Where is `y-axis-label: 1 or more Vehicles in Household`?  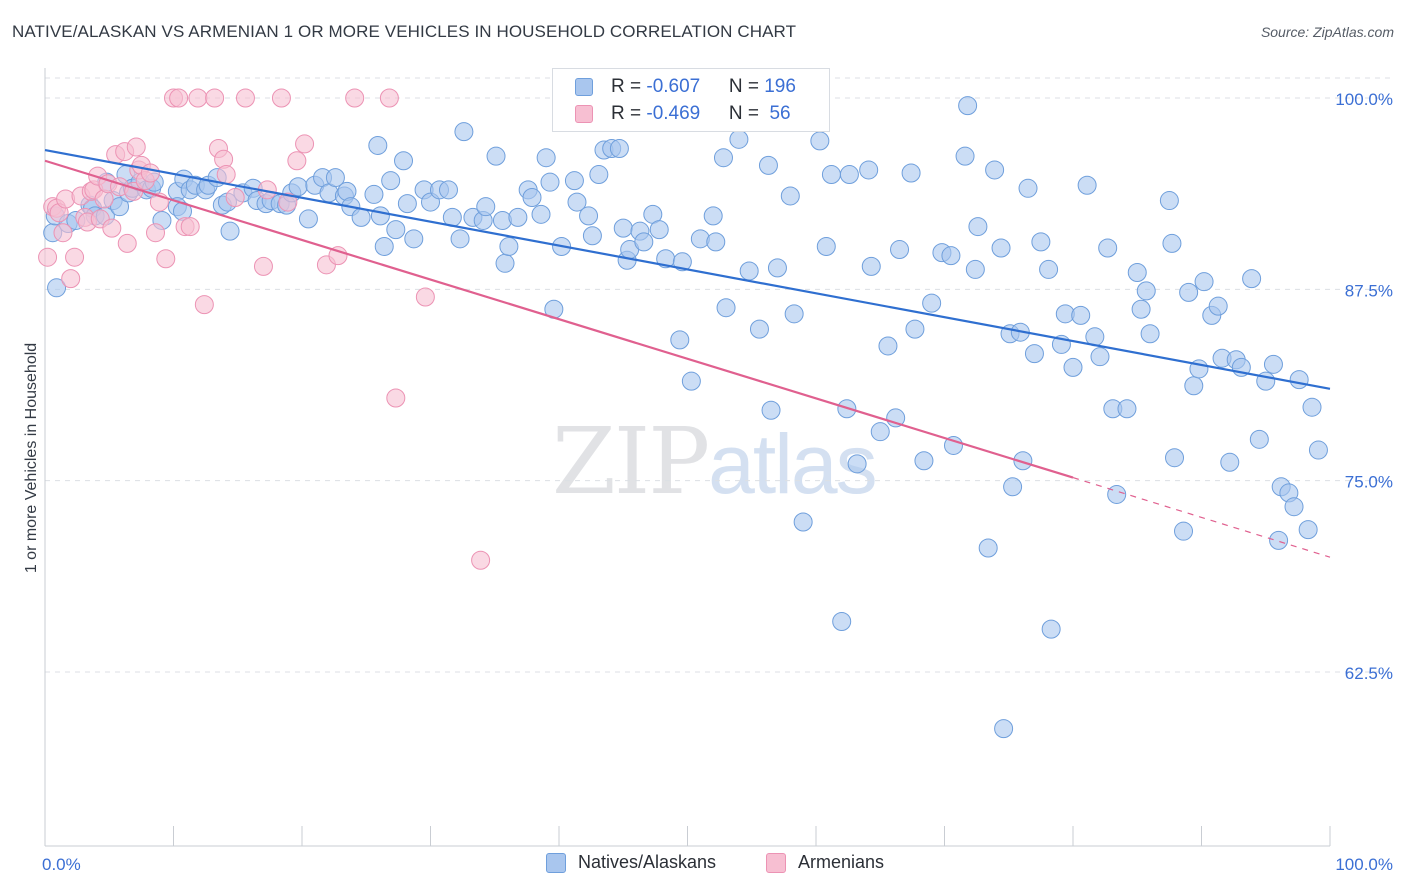 y-axis-label: 1 or more Vehicles in Household is located at coordinates (31, 458).